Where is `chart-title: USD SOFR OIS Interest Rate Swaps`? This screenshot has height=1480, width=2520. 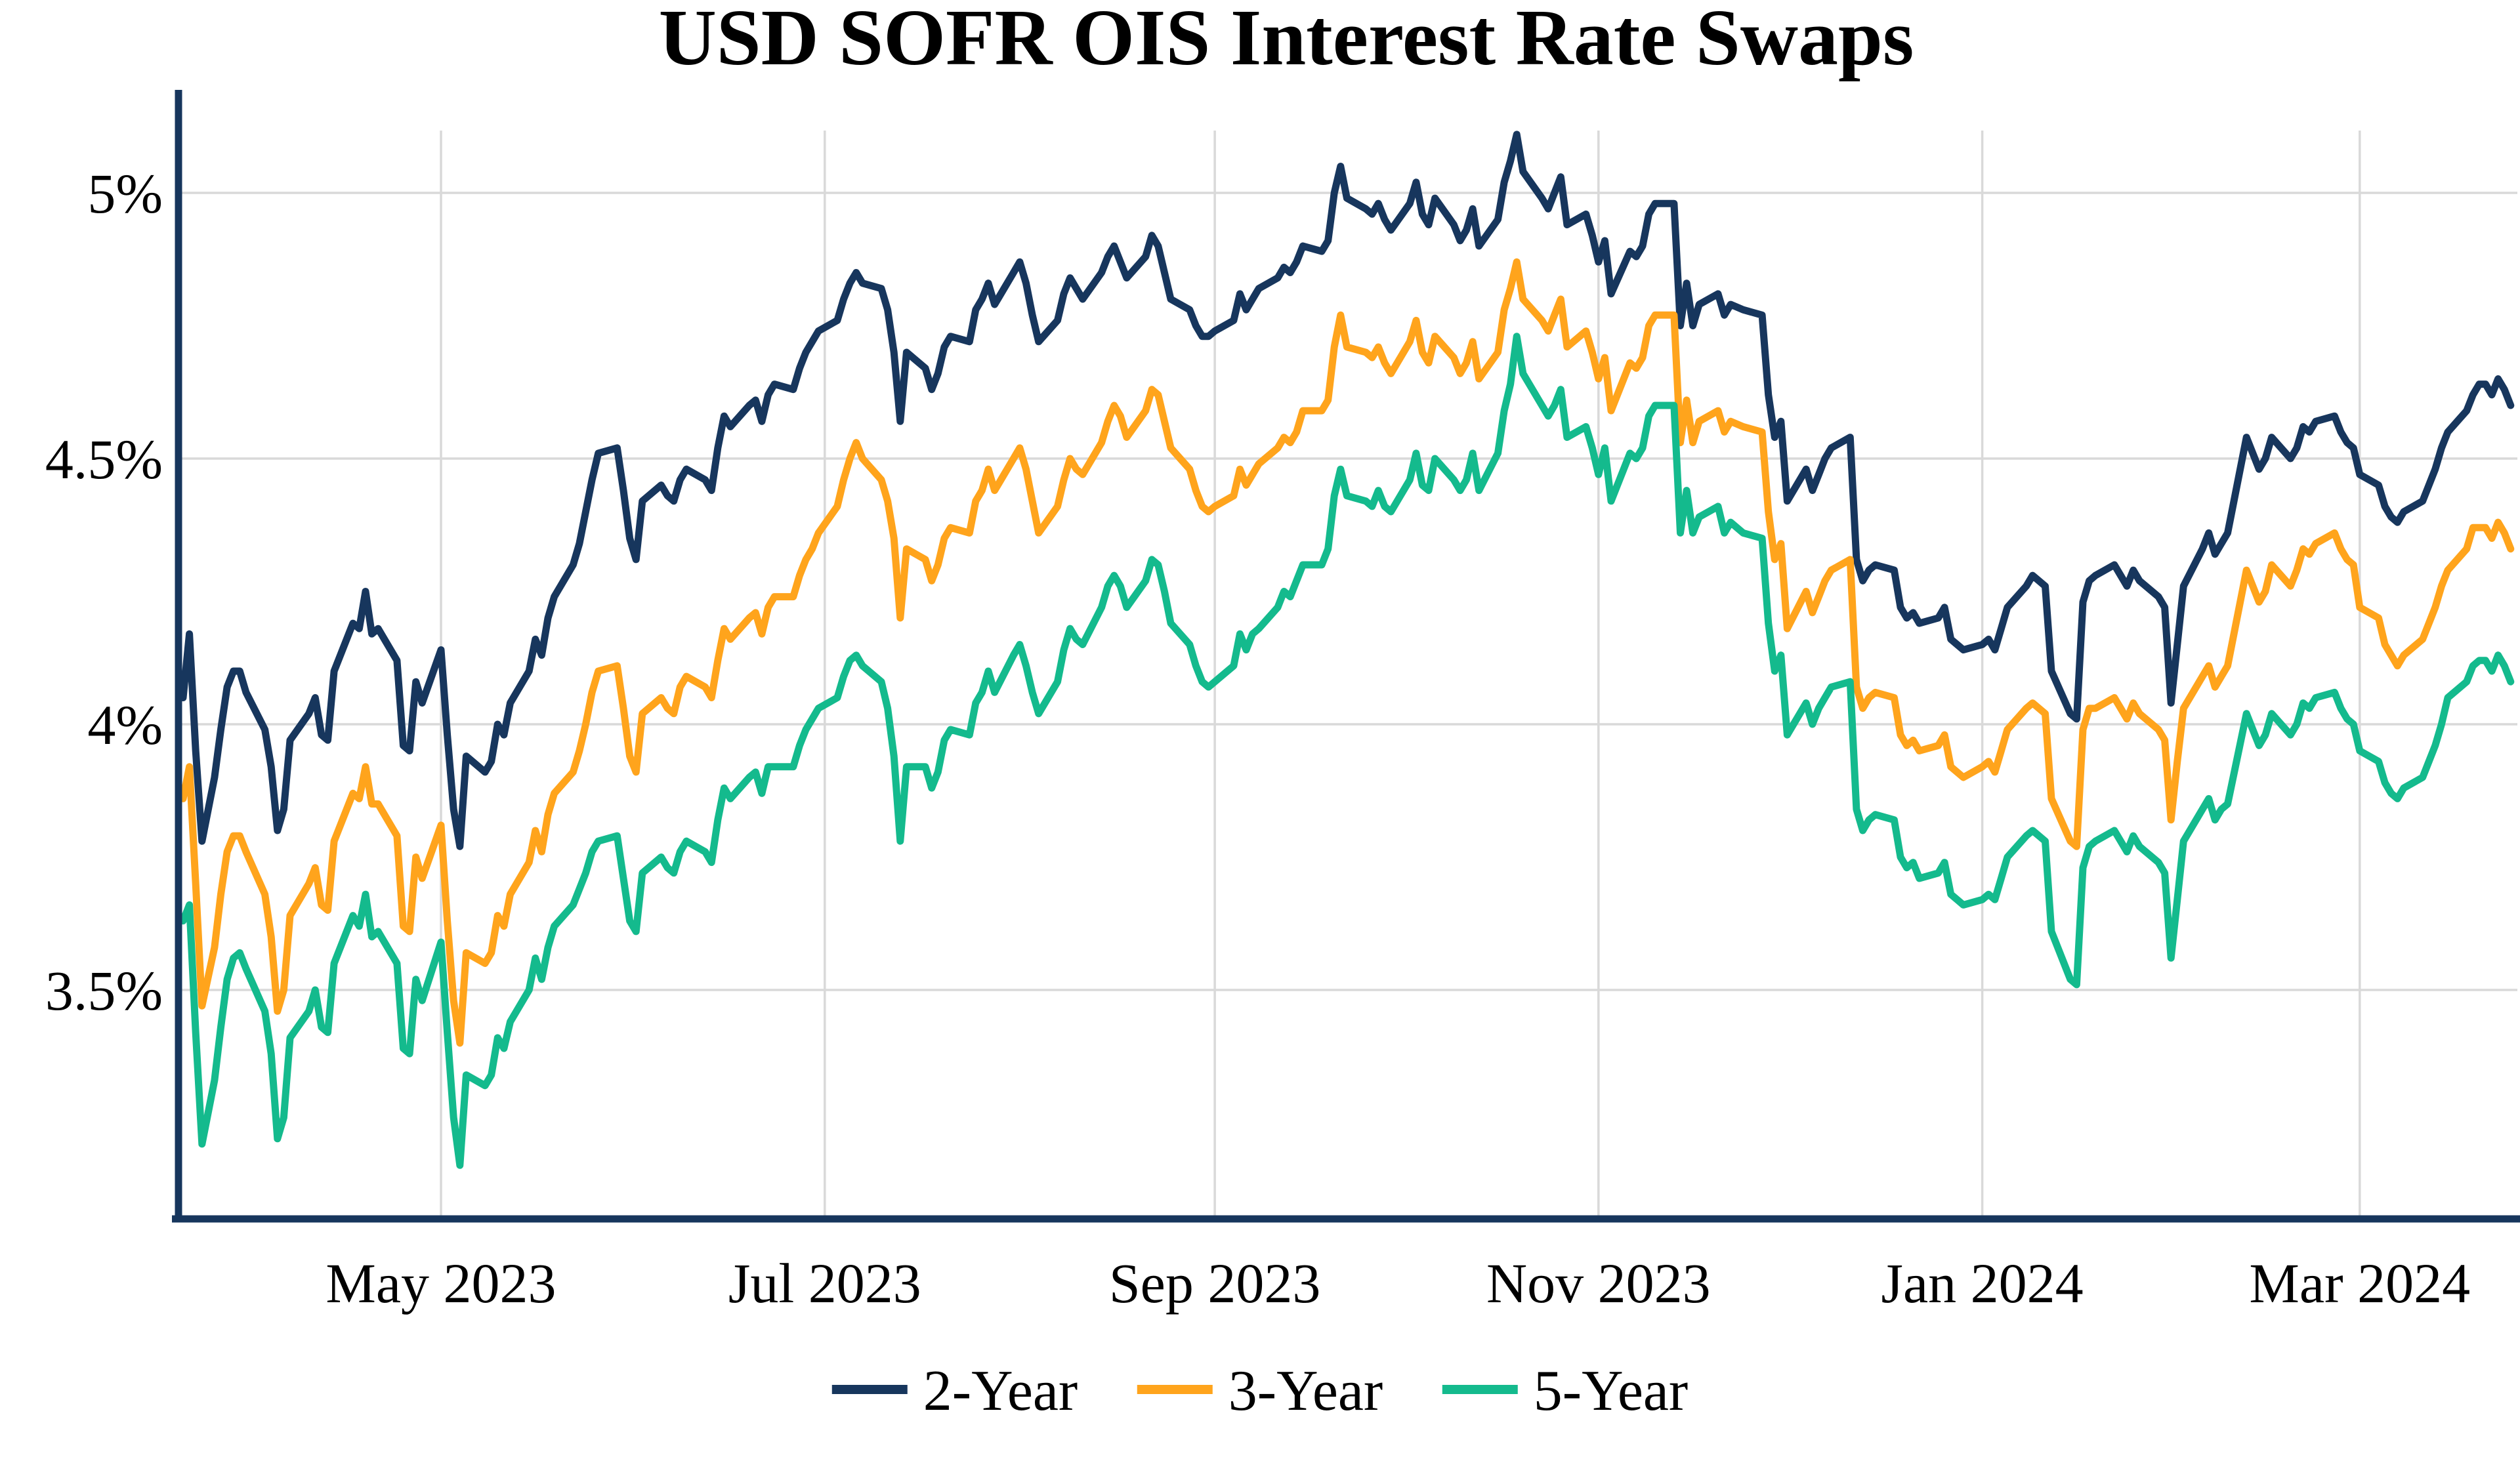
chart-title: USD SOFR OIS Interest Rate Swaps is located at coordinates (1286, 41).